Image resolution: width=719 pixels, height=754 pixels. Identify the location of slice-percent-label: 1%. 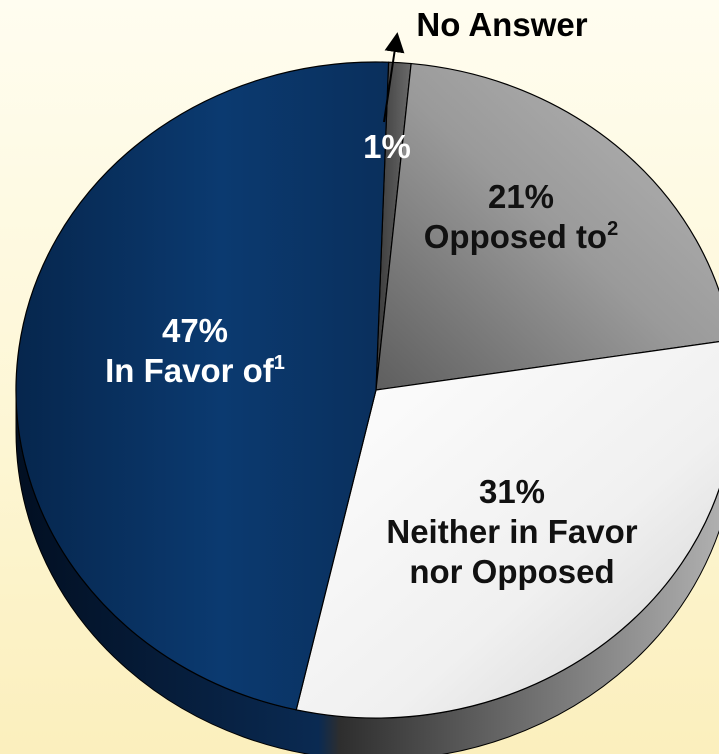
(387, 146).